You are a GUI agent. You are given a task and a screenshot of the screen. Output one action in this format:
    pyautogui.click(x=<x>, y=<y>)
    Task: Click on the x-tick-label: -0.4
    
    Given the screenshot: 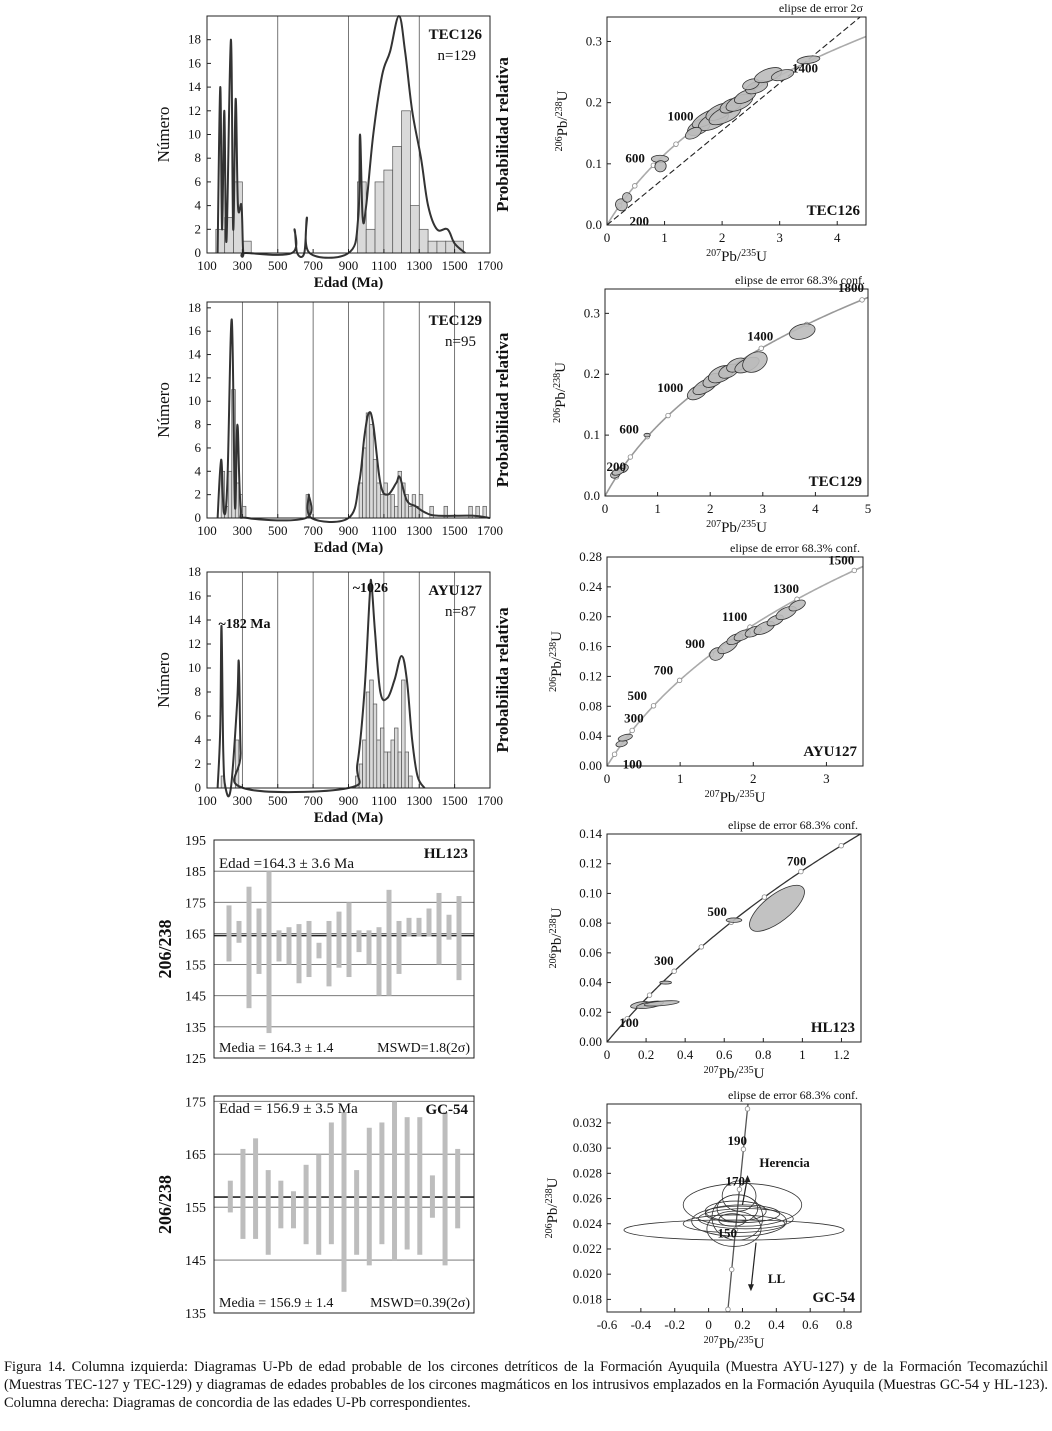 What is the action you would take?
    pyautogui.click(x=641, y=1324)
    